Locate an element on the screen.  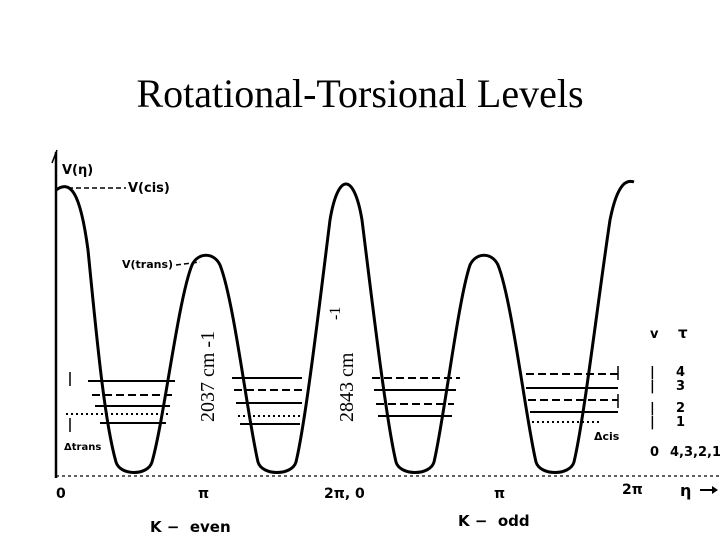
v-eta-label: V(η) is located at coordinates (77, 170).